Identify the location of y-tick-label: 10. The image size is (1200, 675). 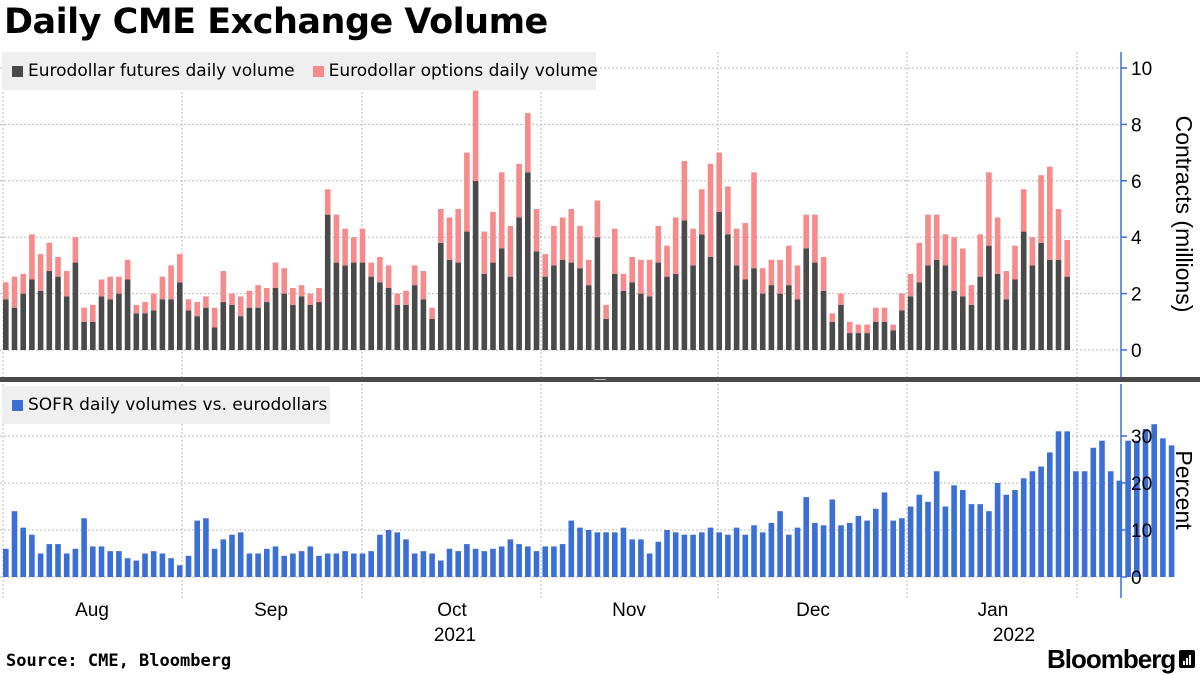
(1141, 531).